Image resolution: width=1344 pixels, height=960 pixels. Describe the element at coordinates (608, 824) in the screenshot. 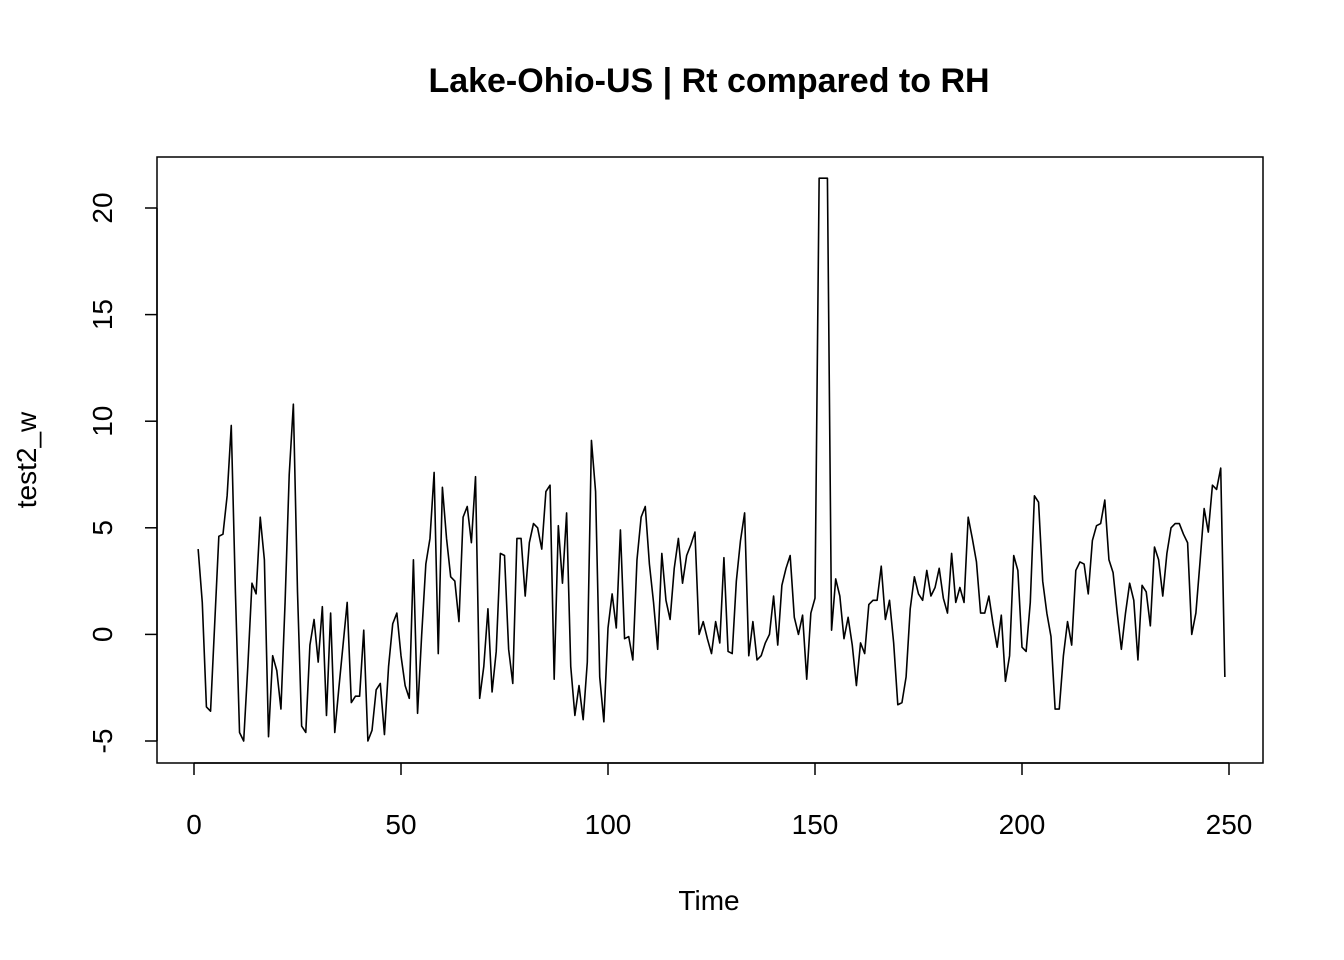

I see `x-tick-label: 100` at that location.